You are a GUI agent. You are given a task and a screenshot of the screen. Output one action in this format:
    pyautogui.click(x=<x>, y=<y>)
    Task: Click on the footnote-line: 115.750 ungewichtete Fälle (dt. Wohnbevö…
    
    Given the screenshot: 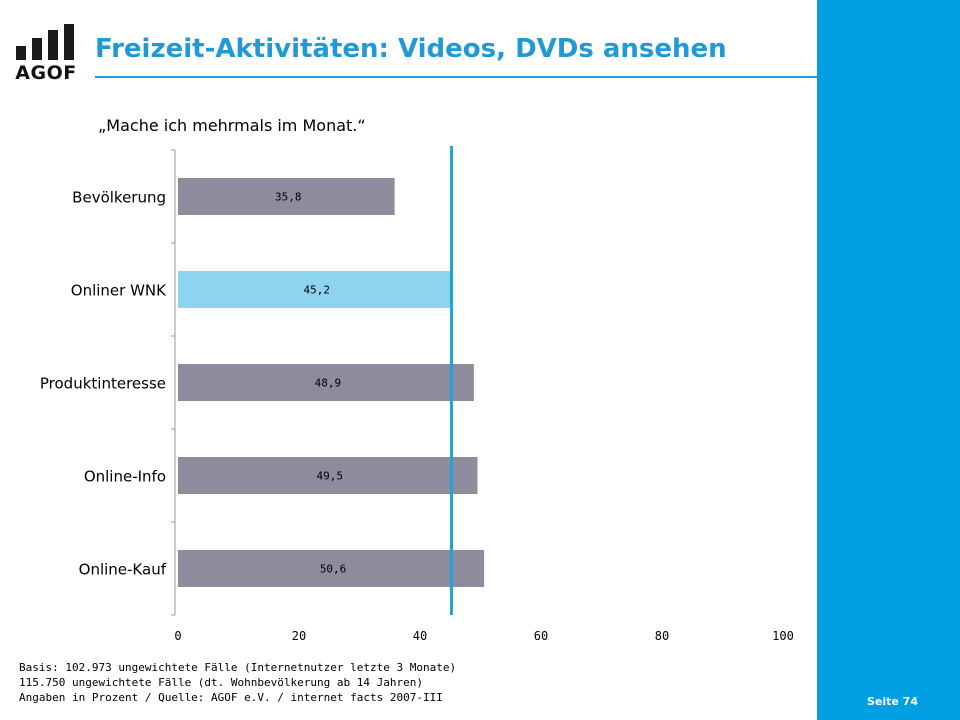 What is the action you would take?
    pyautogui.click(x=221, y=682)
    